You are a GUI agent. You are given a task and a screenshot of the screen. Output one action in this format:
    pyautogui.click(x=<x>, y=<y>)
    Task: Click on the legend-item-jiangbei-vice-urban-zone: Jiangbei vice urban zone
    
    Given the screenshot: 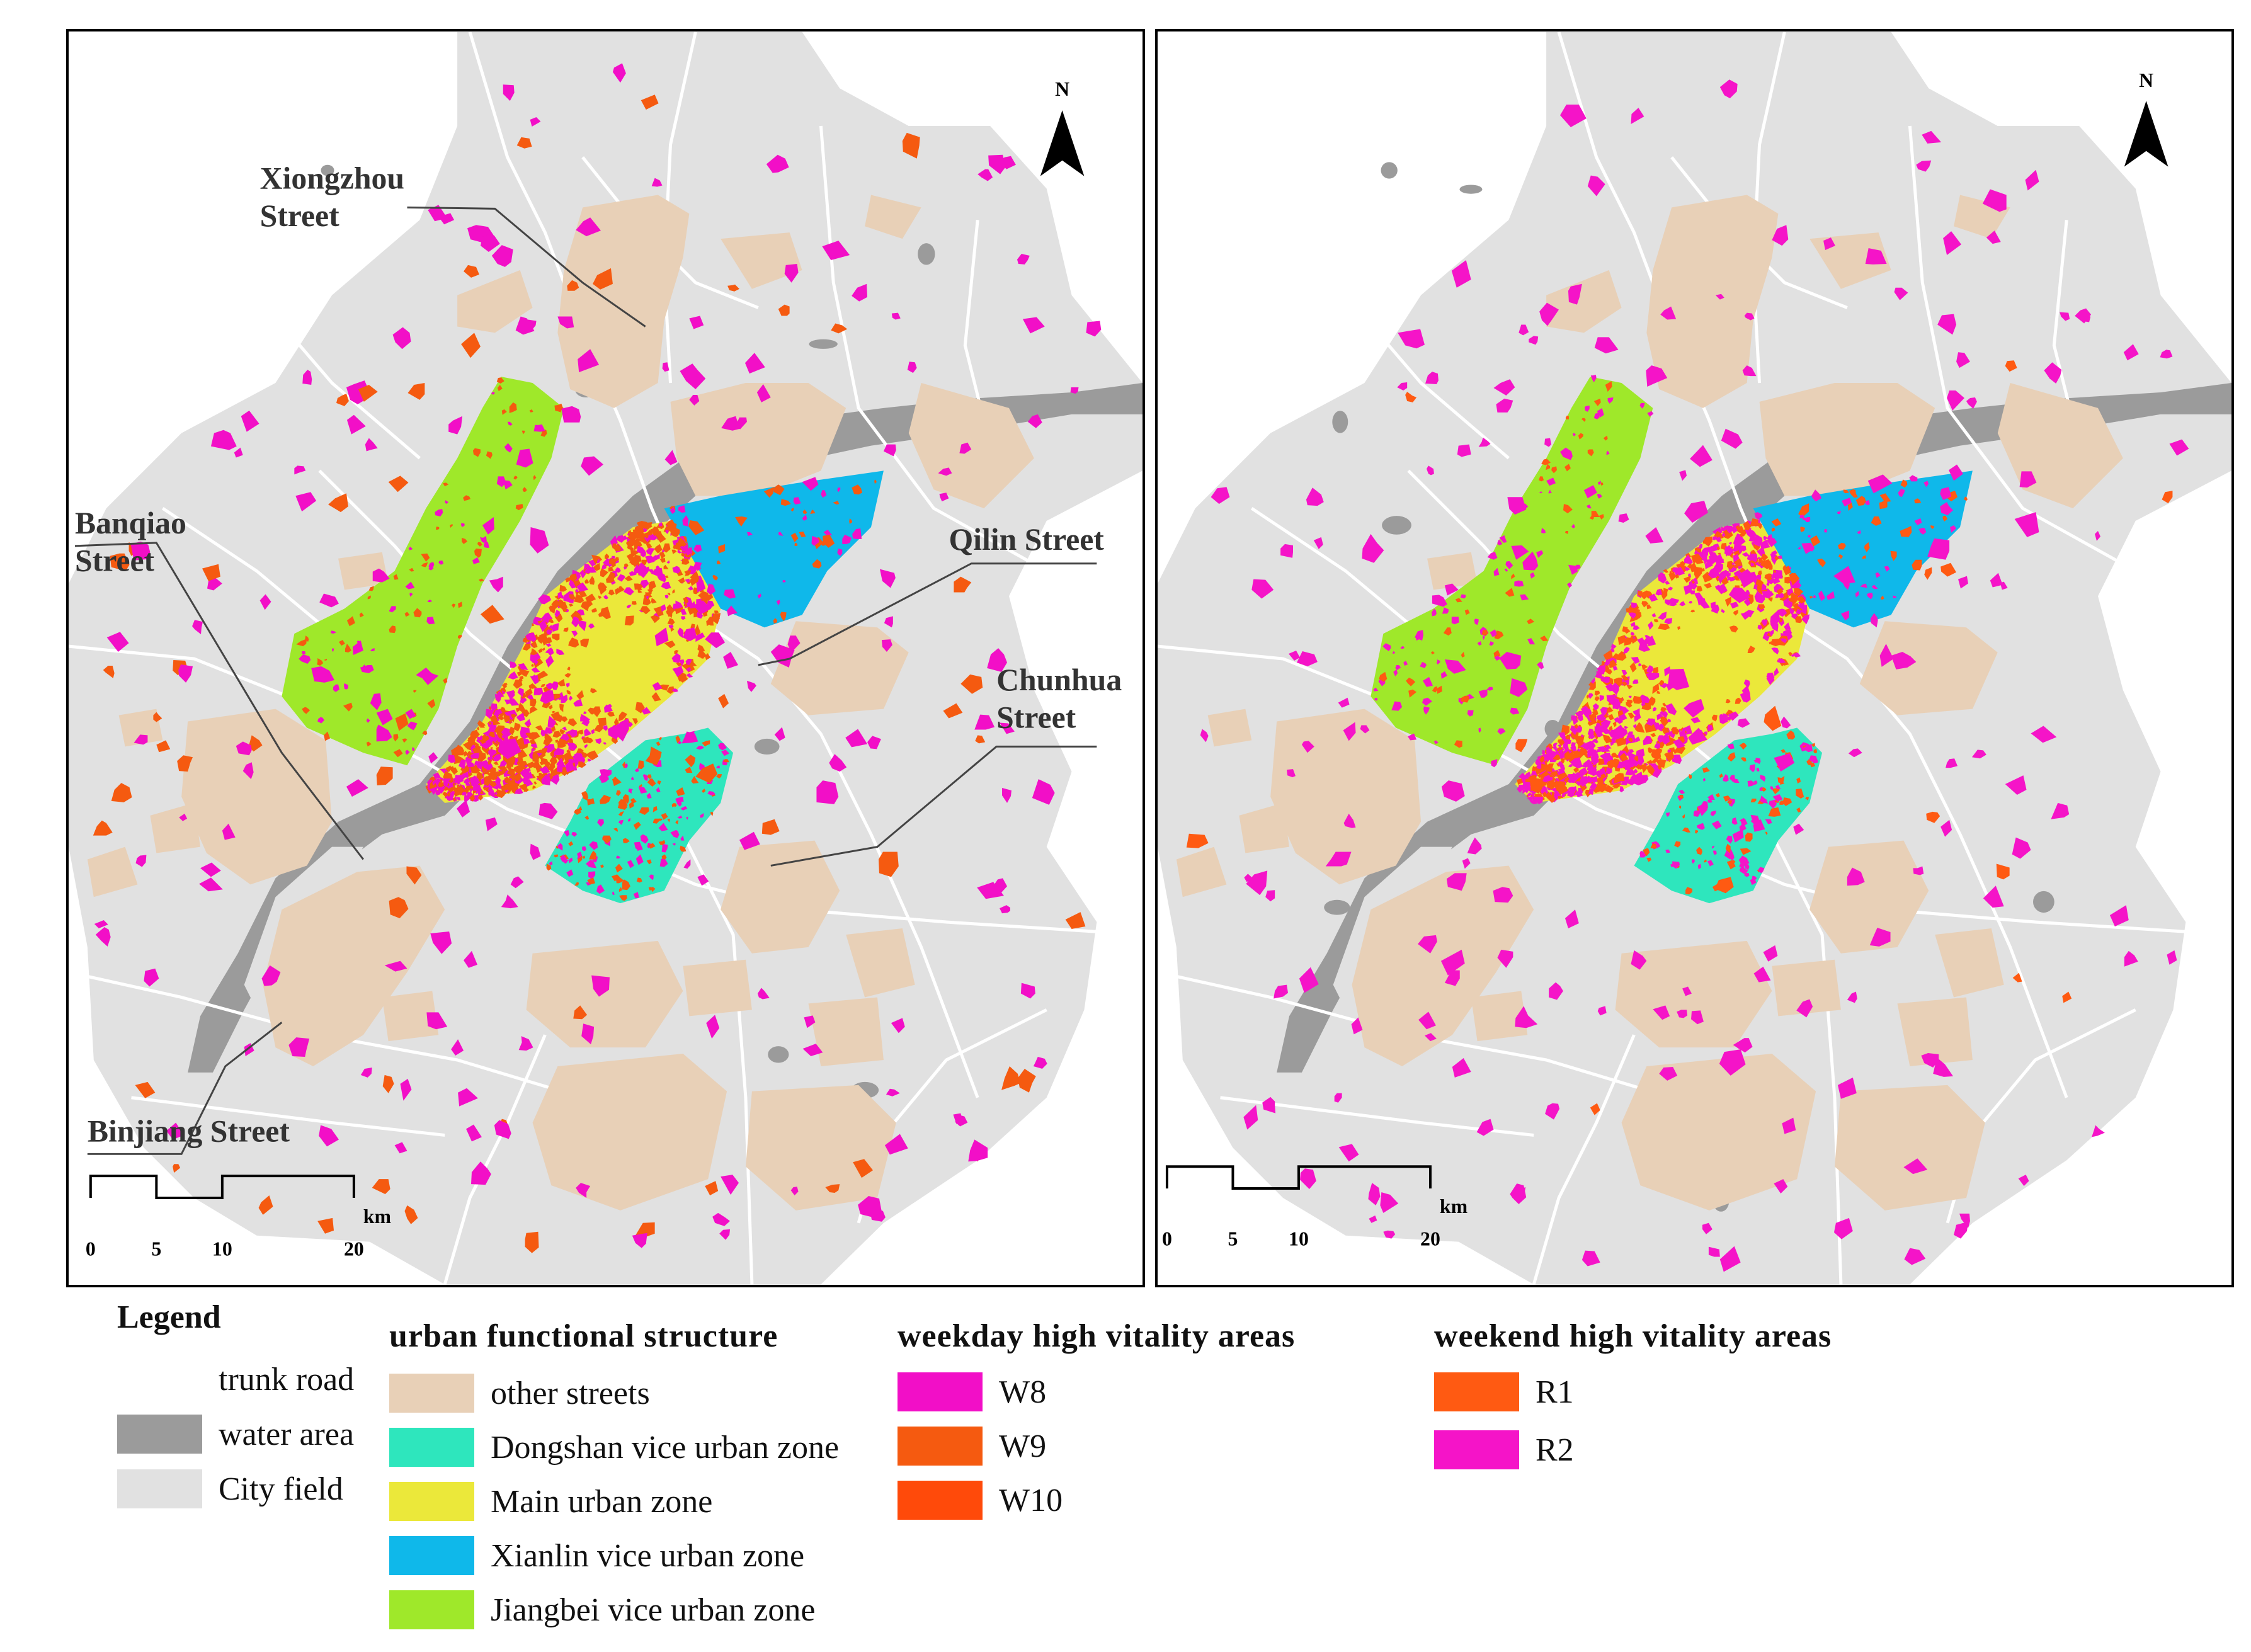 What is the action you would take?
    pyautogui.click(x=602, y=1610)
    